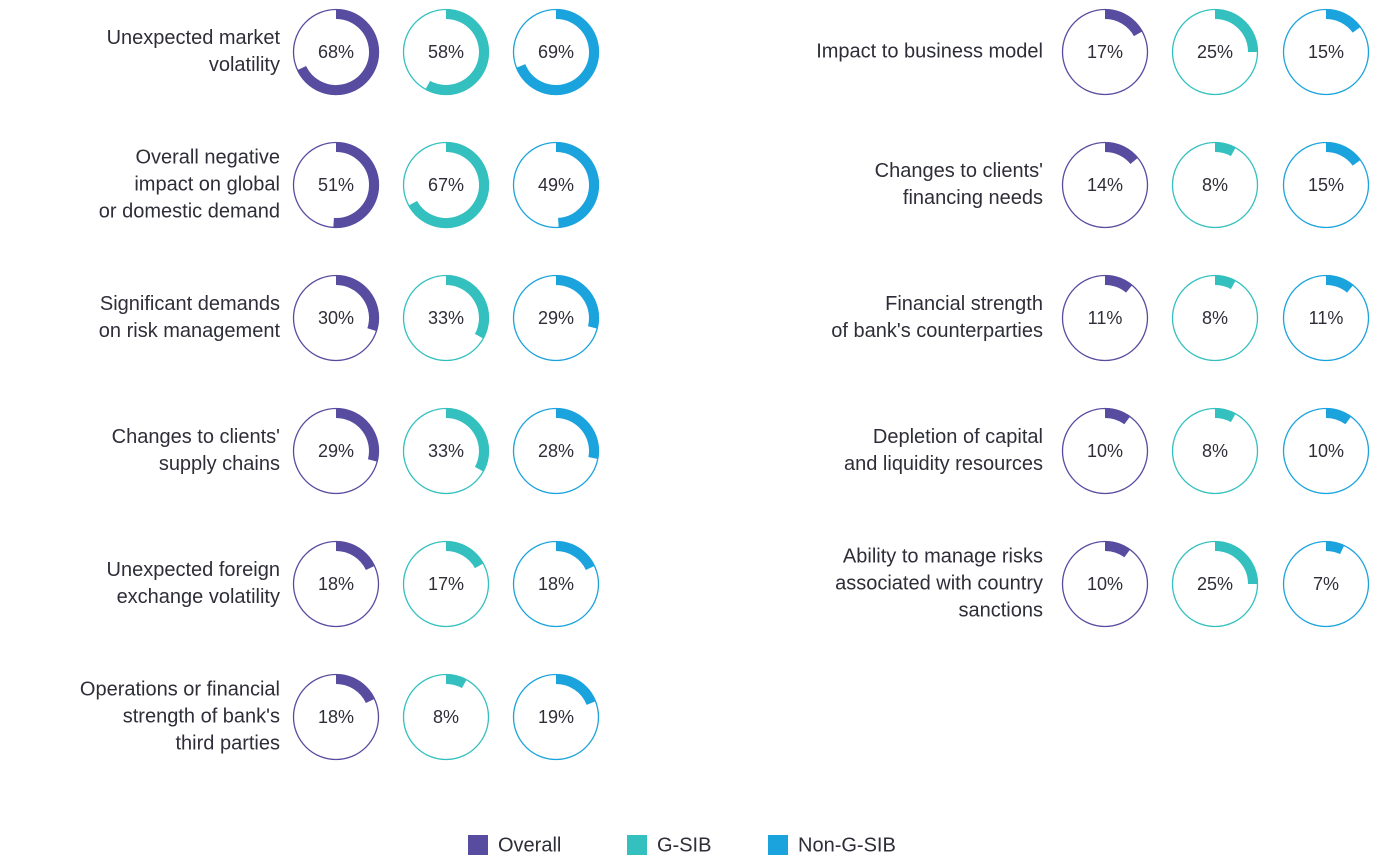  I want to click on category-label: Unexpected foreign exchange volatility, so click(193, 583).